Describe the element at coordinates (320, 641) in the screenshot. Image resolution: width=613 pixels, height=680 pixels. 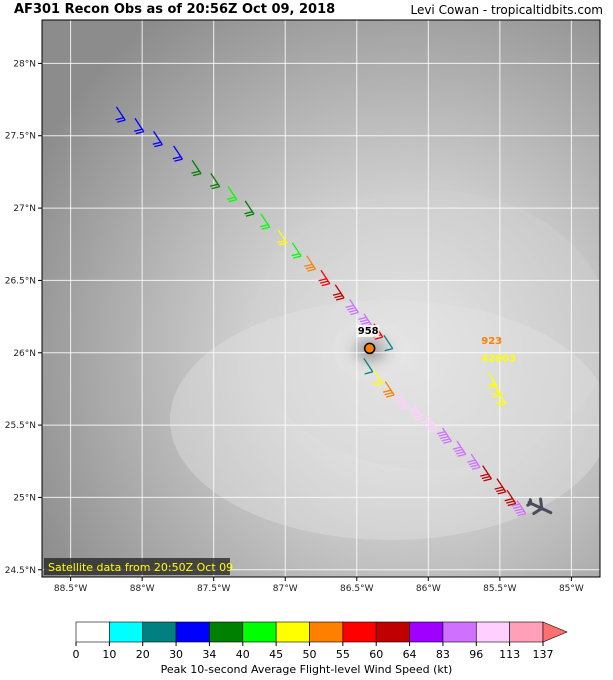
I see `colorbar: 0 10 20 30 34 40 45 50 55 60 64 83 96 113 137` at that location.